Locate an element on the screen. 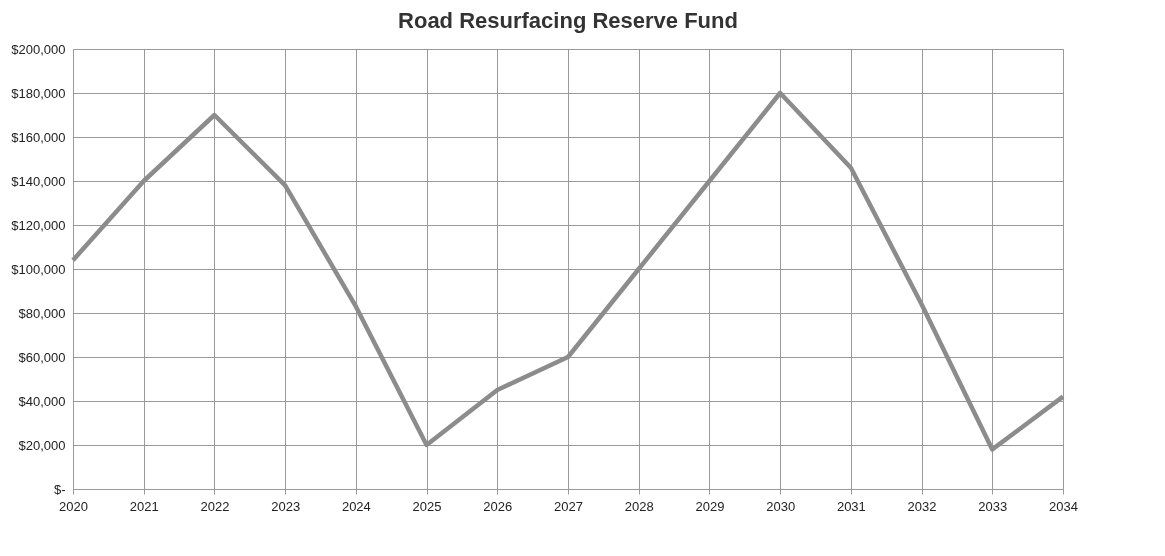 Image resolution: width=1165 pixels, height=556 pixels. x-tick-label: 2024 is located at coordinates (356, 506).